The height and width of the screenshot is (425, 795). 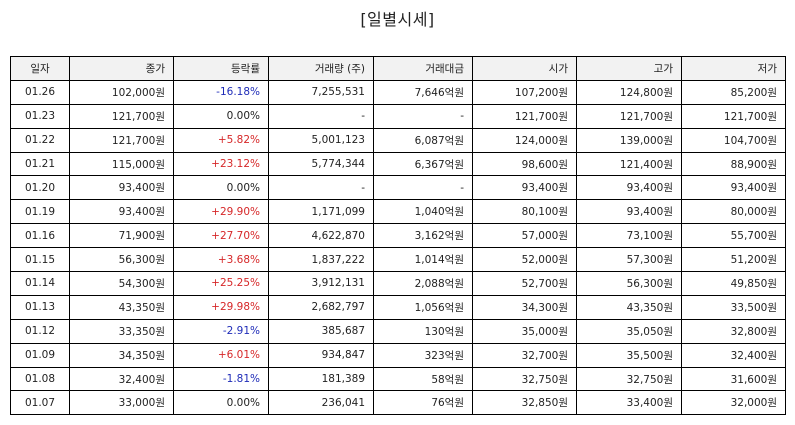 What do you see at coordinates (40, 355) in the screenshot?
I see `cell-date: 01.09` at bounding box center [40, 355].